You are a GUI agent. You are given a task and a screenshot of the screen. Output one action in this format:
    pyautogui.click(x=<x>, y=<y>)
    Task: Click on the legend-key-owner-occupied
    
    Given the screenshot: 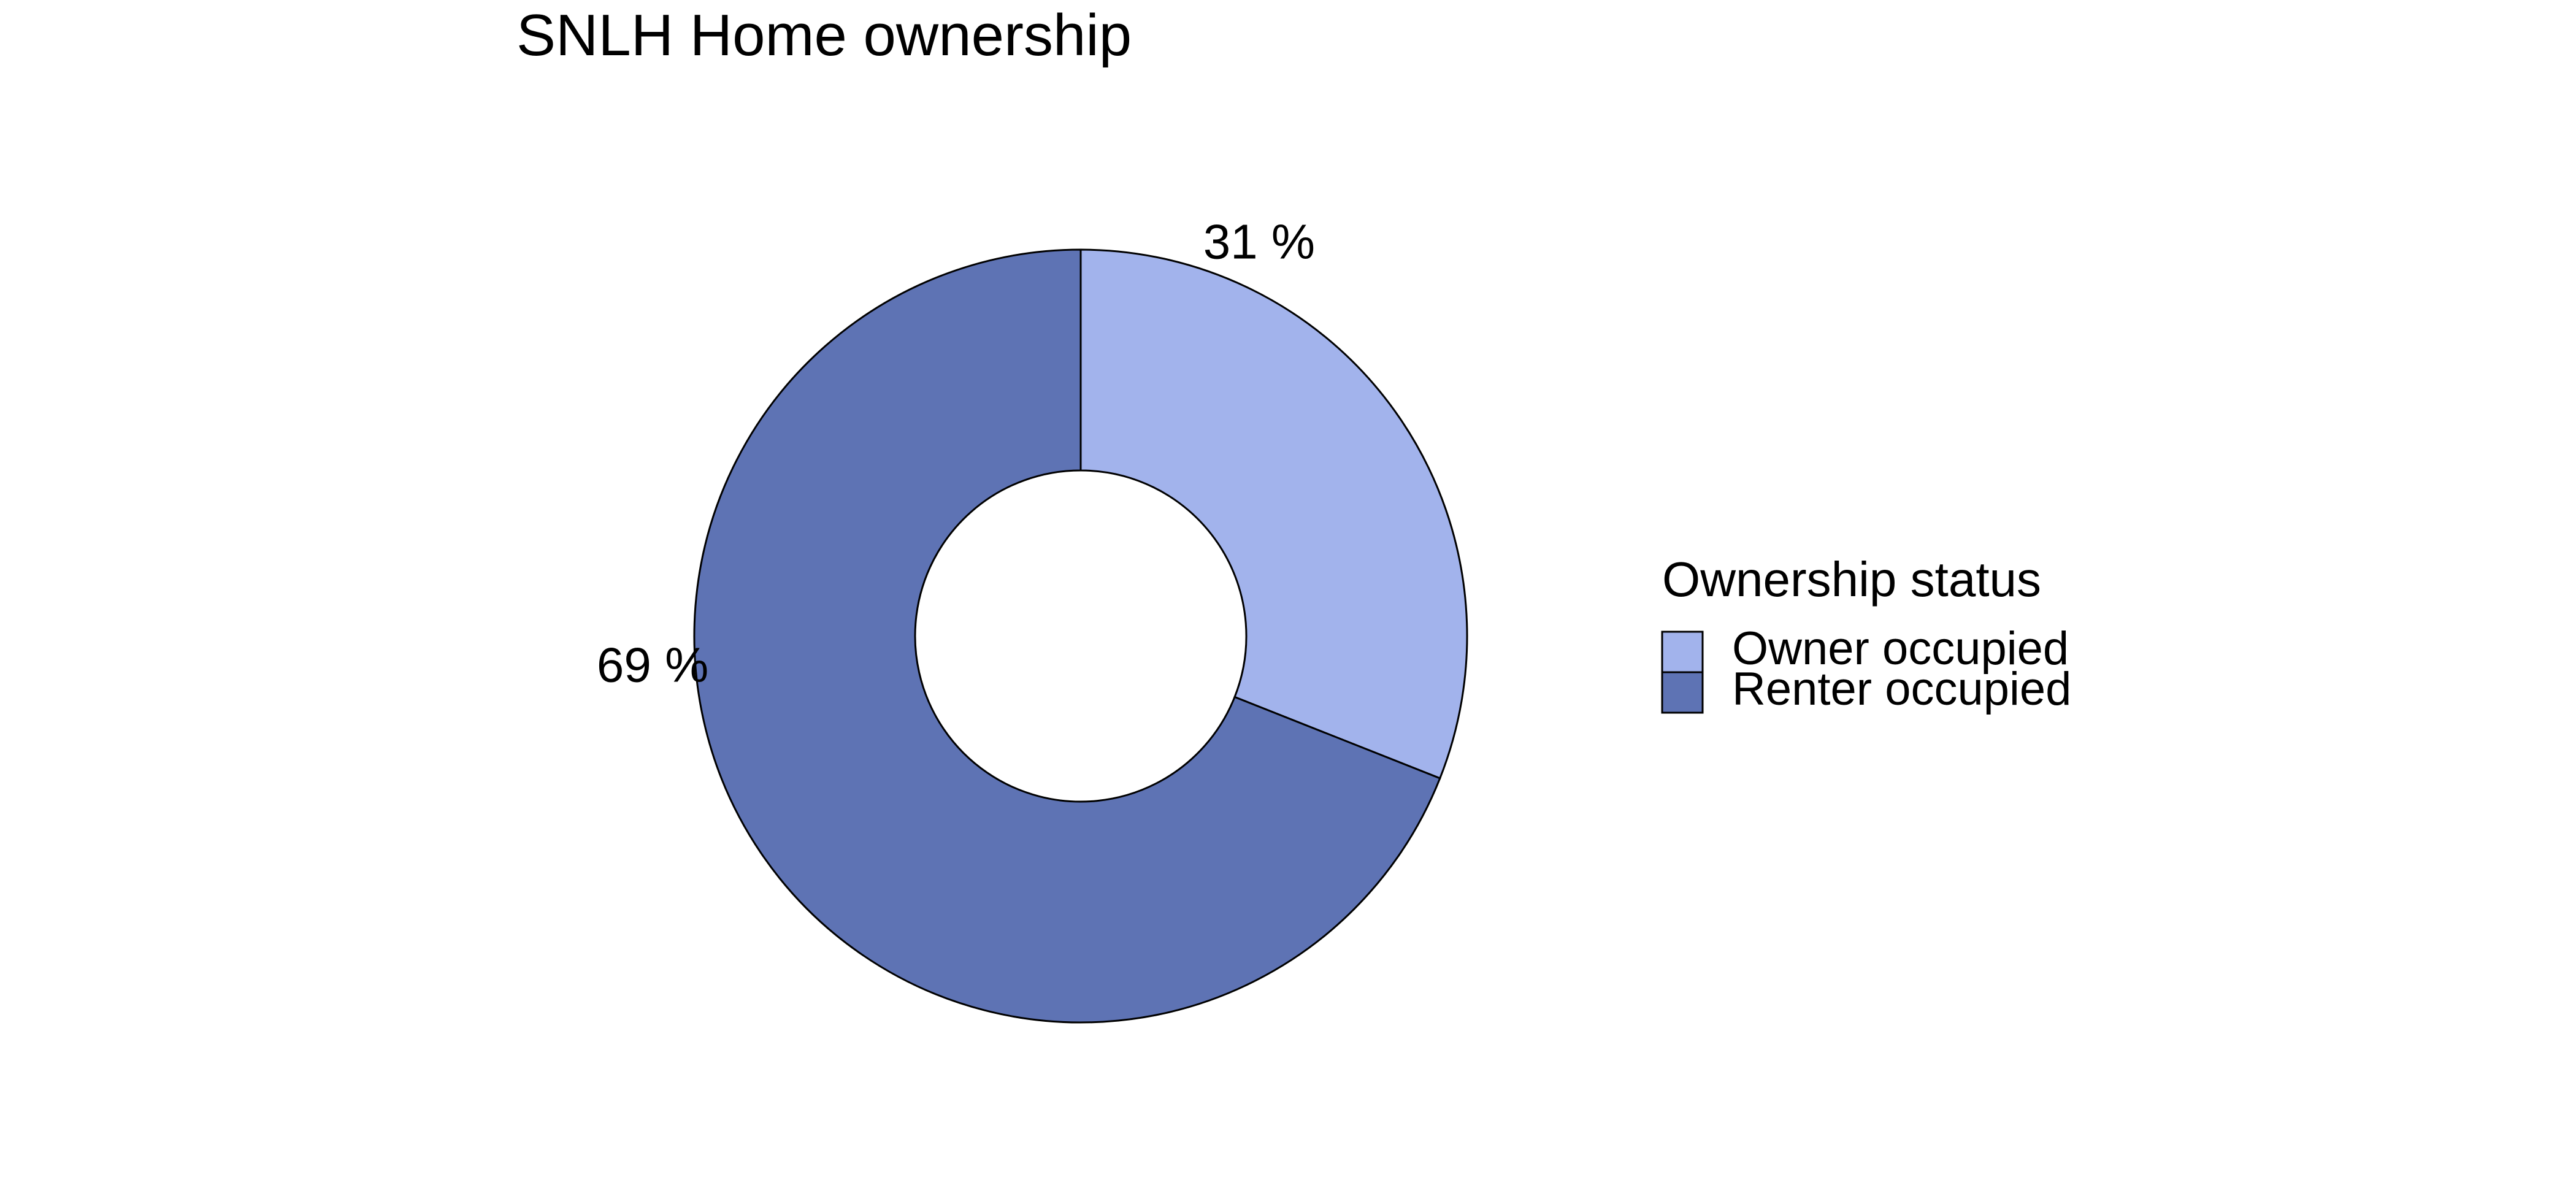 What is the action you would take?
    pyautogui.click(x=1682, y=652)
    